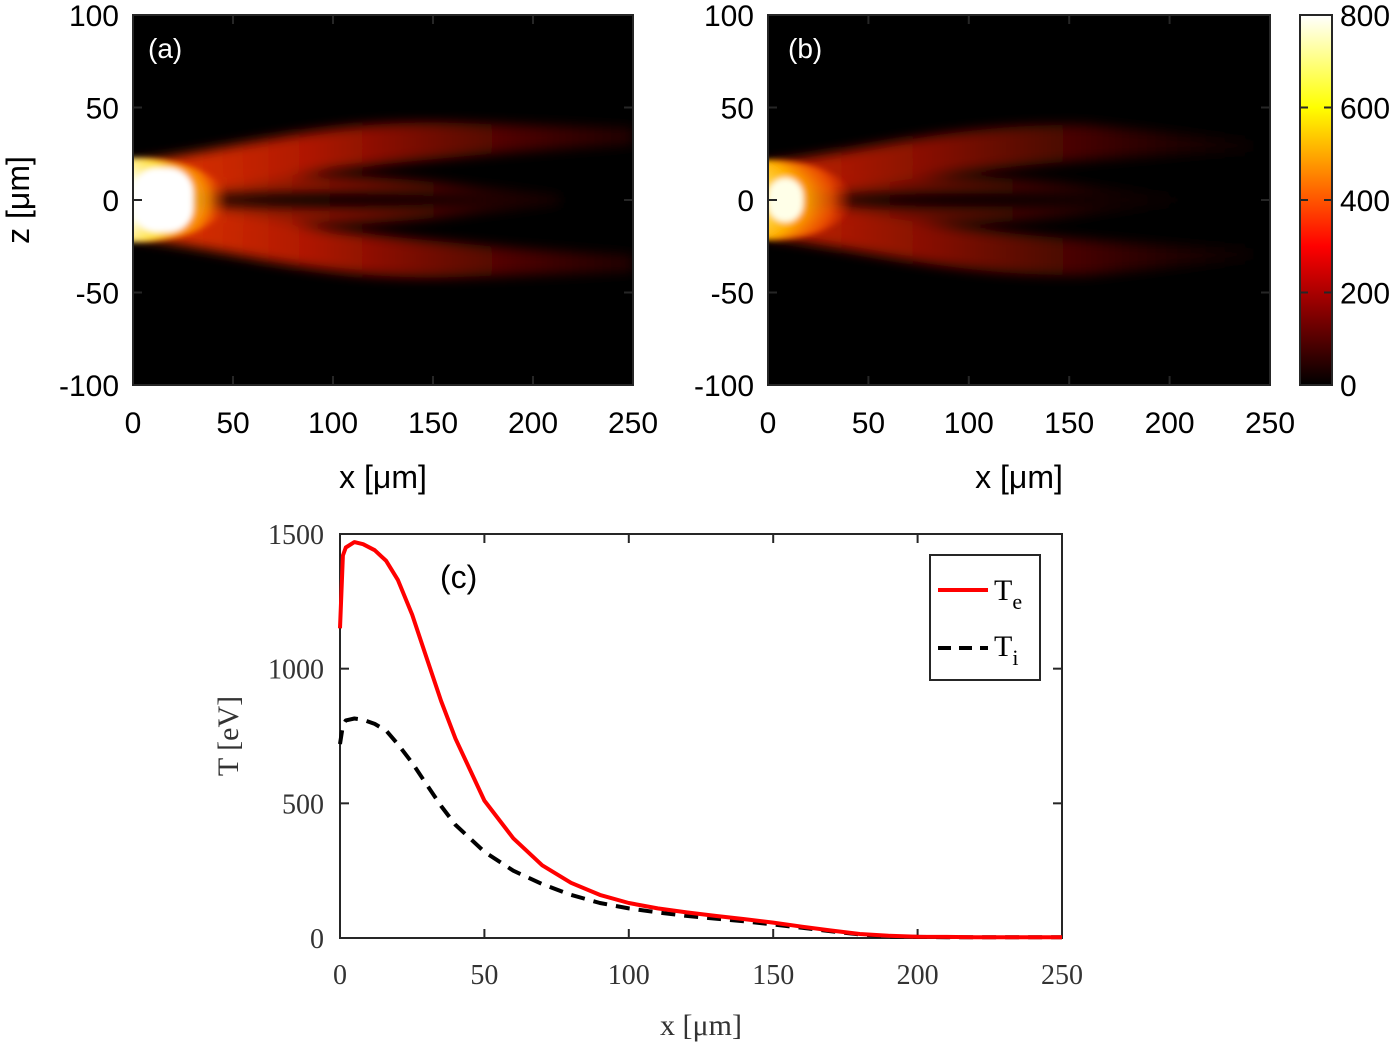  I want to click on colorbar: 800 600 400 200 0, so click(1344, 201).